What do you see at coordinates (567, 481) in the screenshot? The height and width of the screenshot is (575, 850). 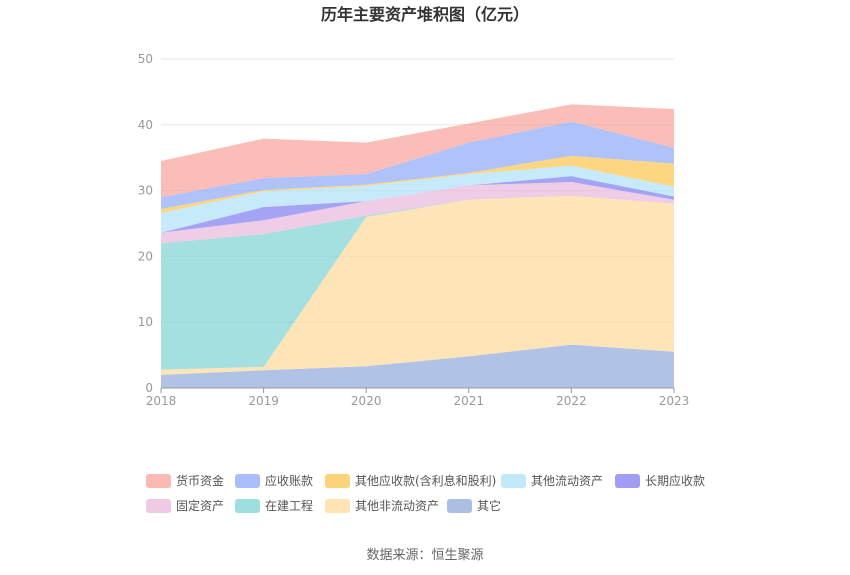 I see `legend-label: 其他流动资产` at bounding box center [567, 481].